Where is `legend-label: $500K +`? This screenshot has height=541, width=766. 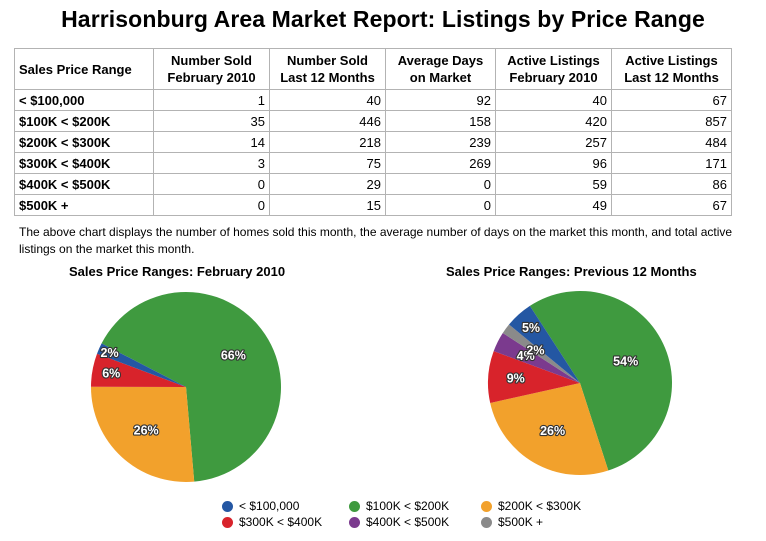
legend-label: $500K + is located at coordinates (521, 522).